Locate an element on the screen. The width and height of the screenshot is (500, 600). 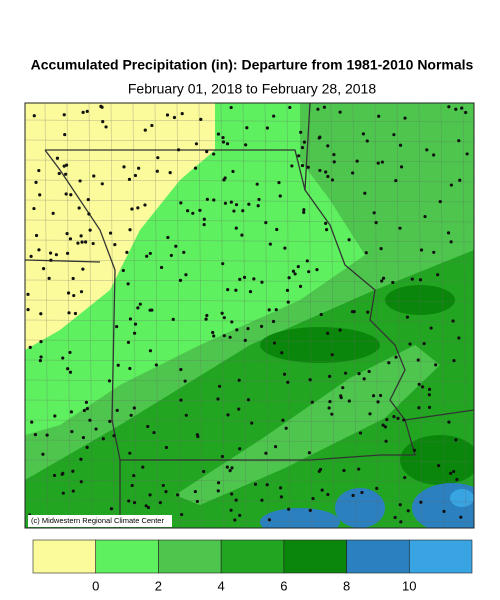
legend-tick-label: 6 is located at coordinates (283, 585).